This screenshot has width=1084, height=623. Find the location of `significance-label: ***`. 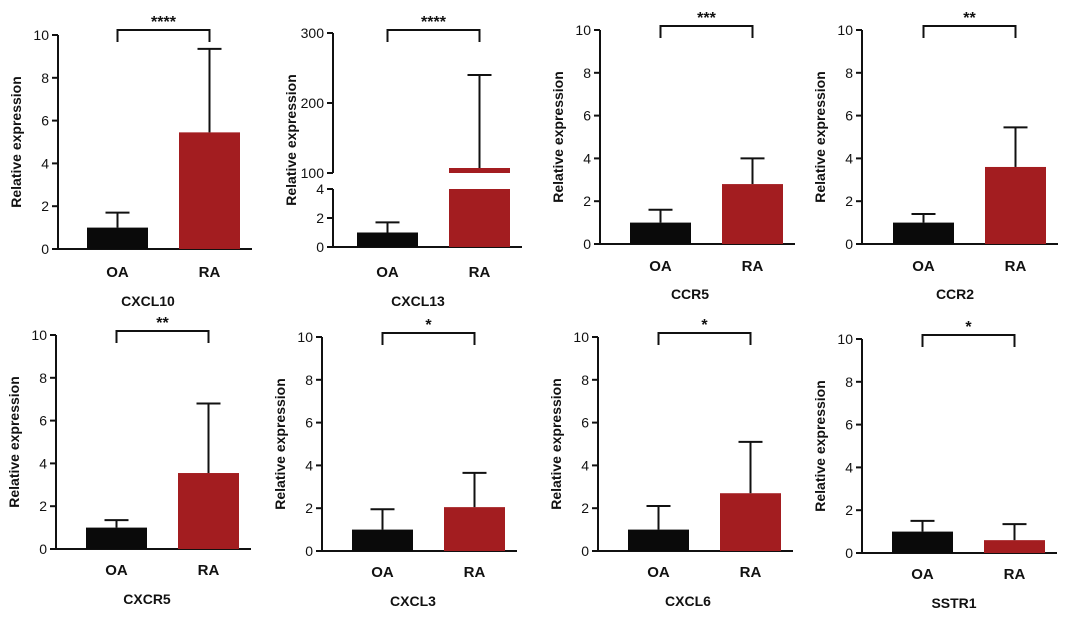

significance-label: *** is located at coordinates (706, 18).